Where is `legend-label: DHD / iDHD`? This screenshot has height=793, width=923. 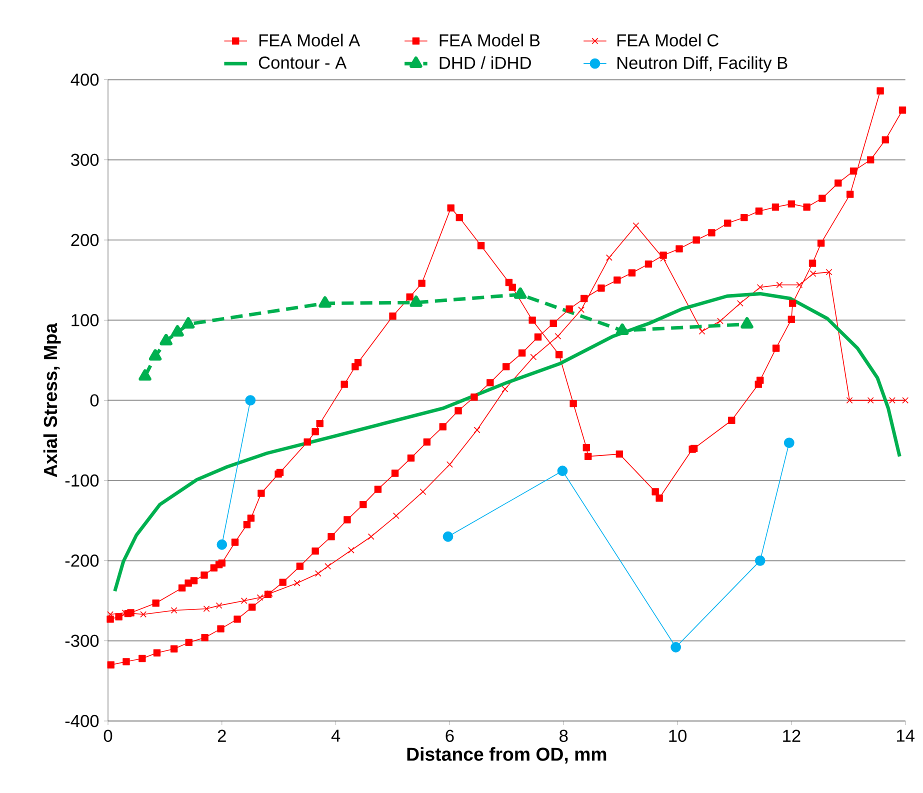 legend-label: DHD / iDHD is located at coordinates (485, 63).